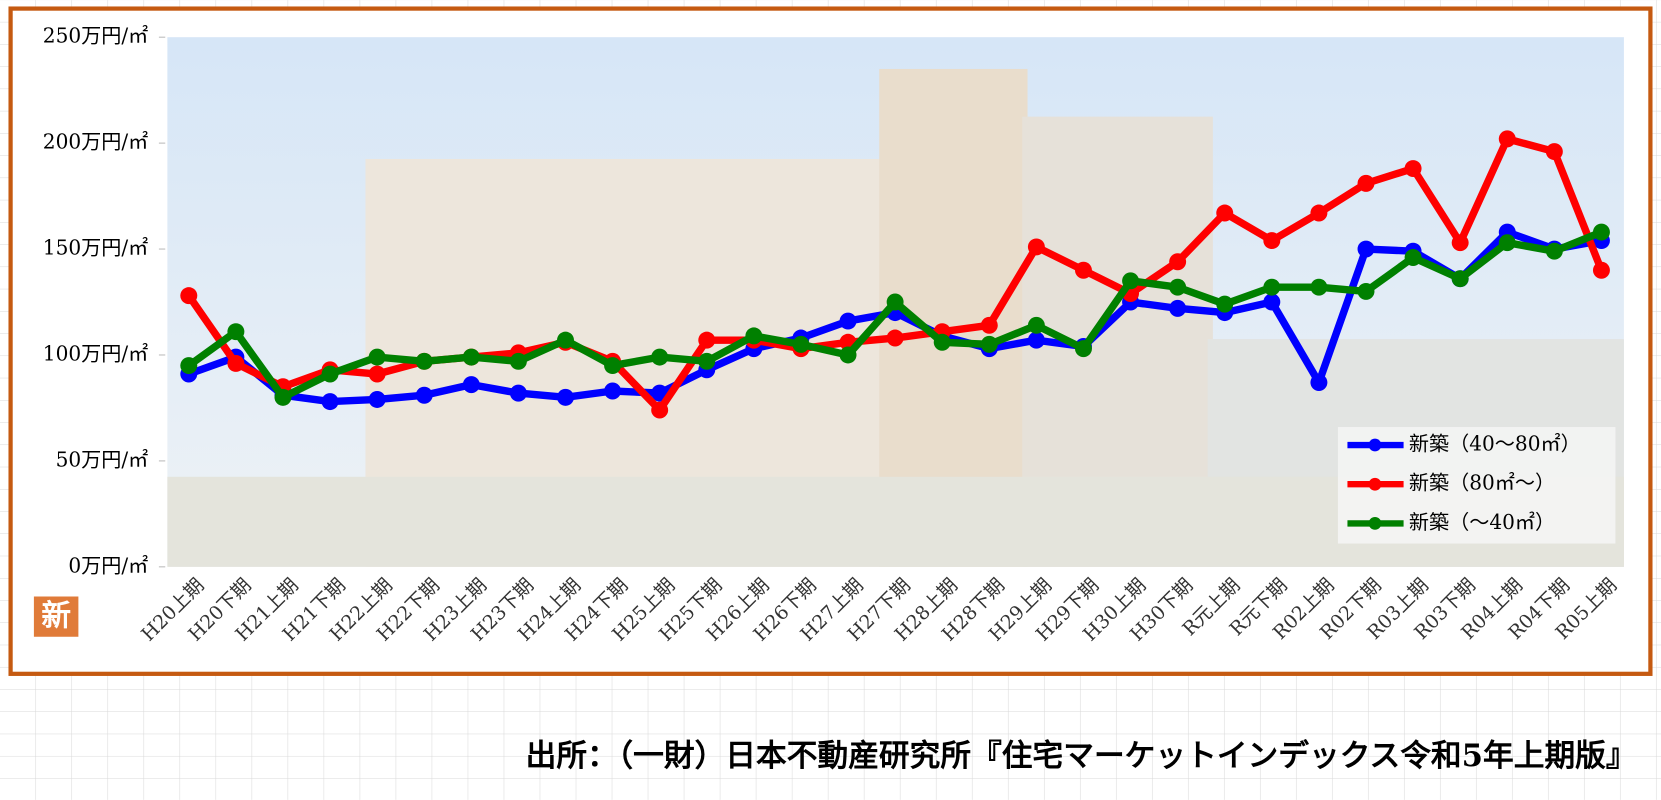  I want to click on legend: 新築（40～80㎡） 新築（80㎡～） 新築（～40㎡）, so click(1476, 485).